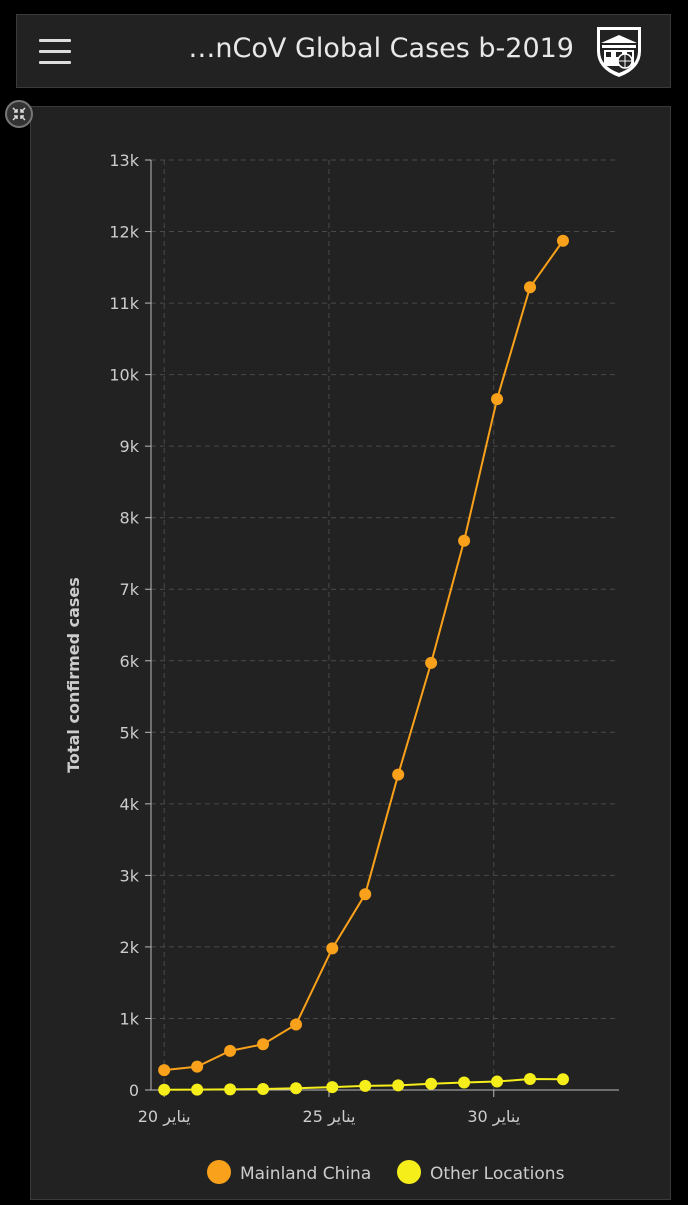  What do you see at coordinates (19, 114) in the screenshot?
I see `collapse-arrows-icon` at bounding box center [19, 114].